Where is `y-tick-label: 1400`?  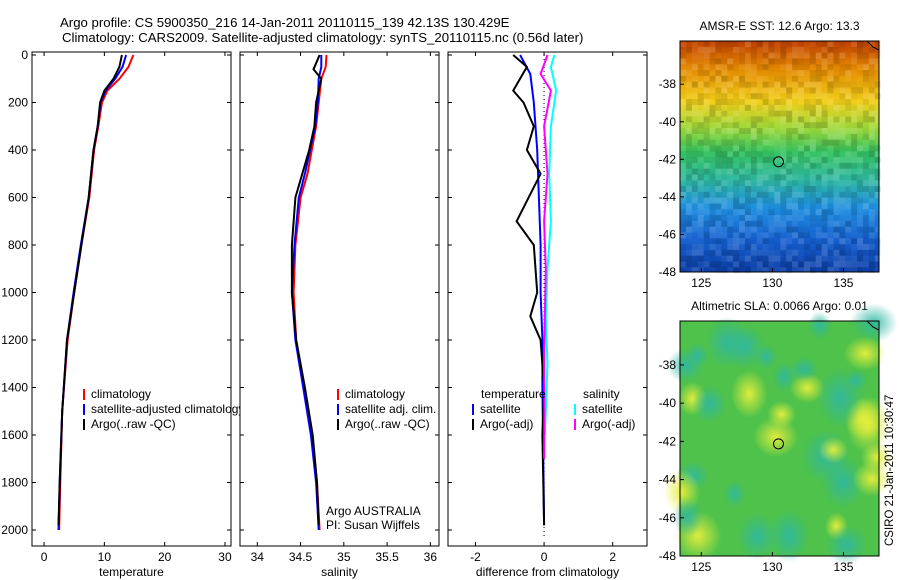
y-tick-label: 1400 is located at coordinates (14, 388).